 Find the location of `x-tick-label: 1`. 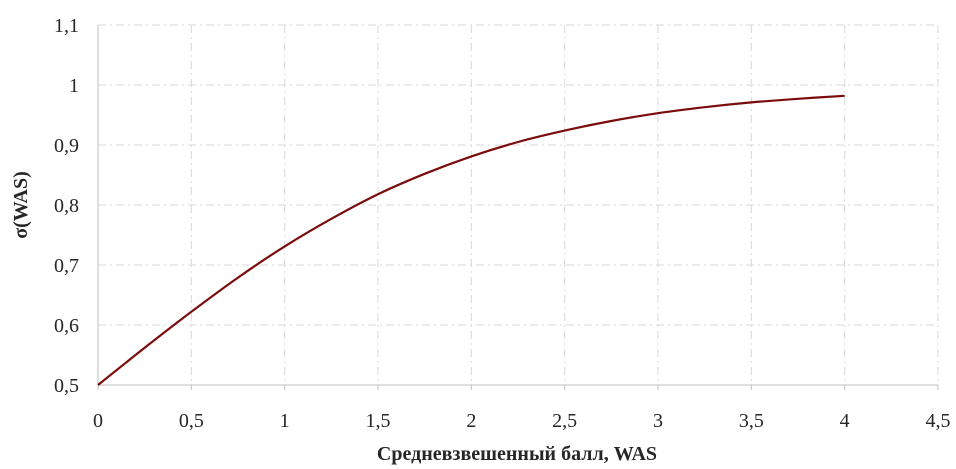

x-tick-label: 1 is located at coordinates (285, 421).